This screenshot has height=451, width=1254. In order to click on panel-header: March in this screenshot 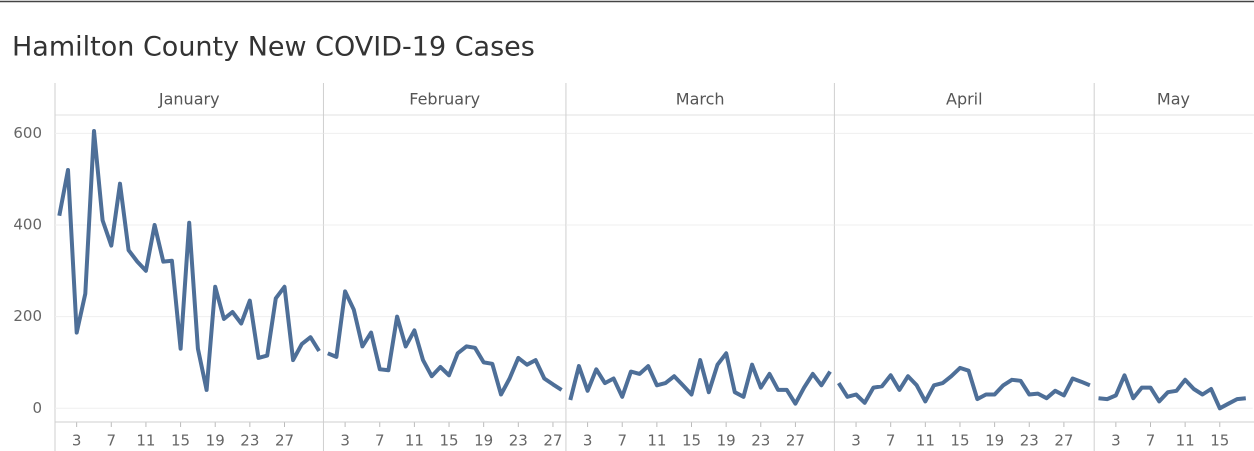, I will do `click(700, 99)`.